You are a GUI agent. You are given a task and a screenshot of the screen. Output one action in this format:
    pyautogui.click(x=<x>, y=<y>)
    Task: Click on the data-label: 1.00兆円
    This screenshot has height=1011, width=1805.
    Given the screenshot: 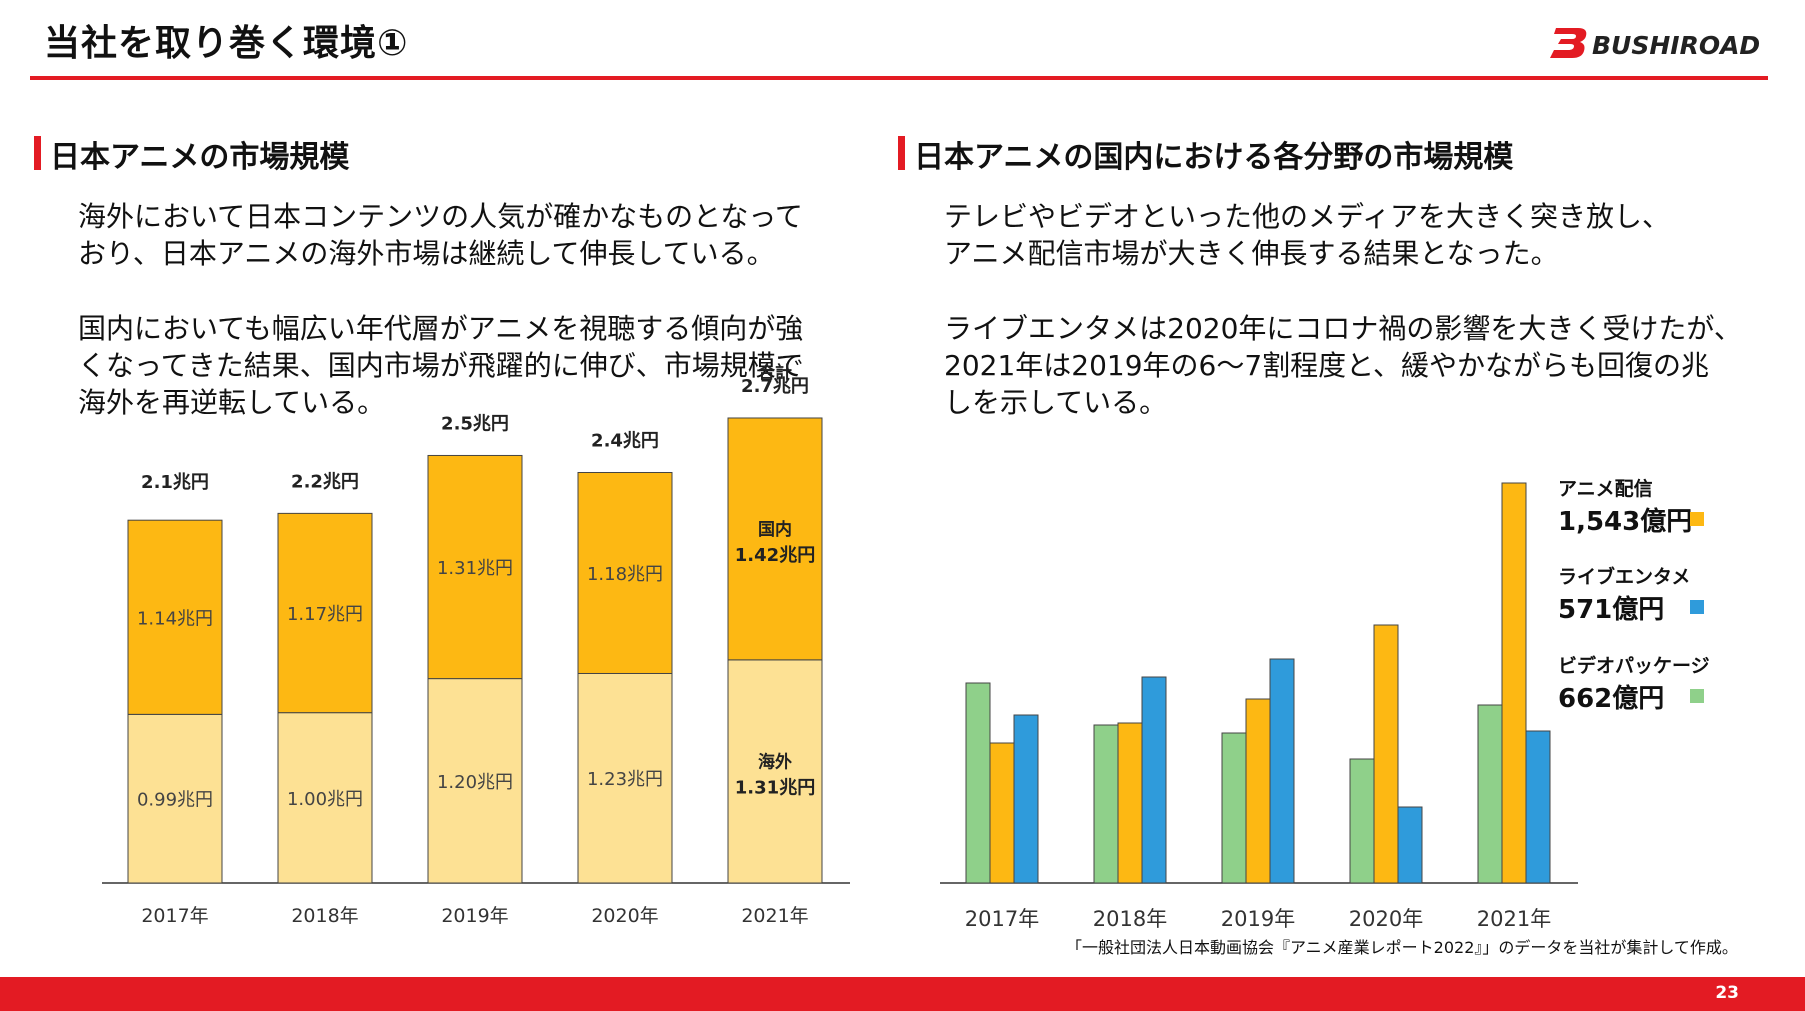 What is the action you would take?
    pyautogui.click(x=325, y=799)
    